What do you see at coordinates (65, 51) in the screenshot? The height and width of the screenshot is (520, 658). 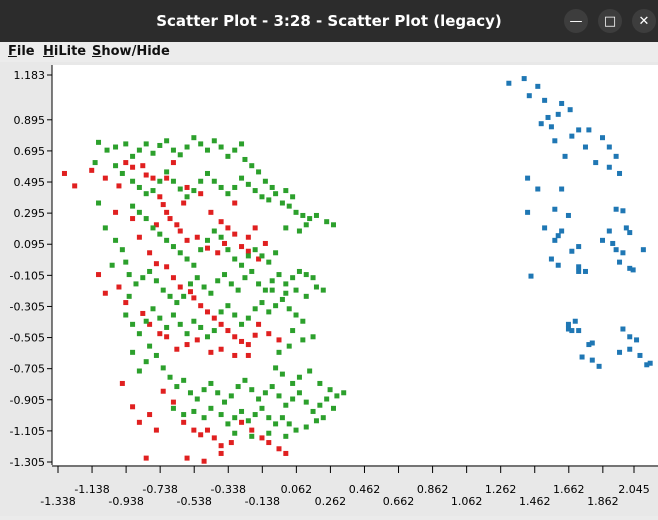 I see `menu-hilite: HiLite` at bounding box center [65, 51].